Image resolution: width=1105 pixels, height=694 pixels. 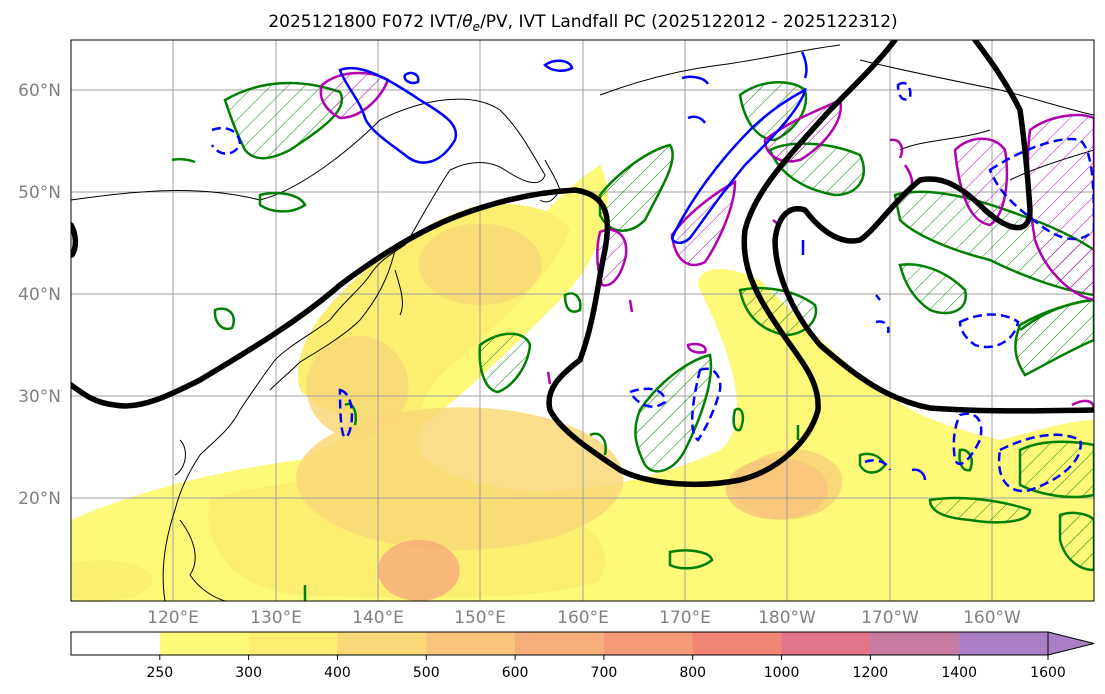 I want to click on lat-tick-labels: 60°N 50°N 40°N 30°N 20°N, so click(x=39, y=295).